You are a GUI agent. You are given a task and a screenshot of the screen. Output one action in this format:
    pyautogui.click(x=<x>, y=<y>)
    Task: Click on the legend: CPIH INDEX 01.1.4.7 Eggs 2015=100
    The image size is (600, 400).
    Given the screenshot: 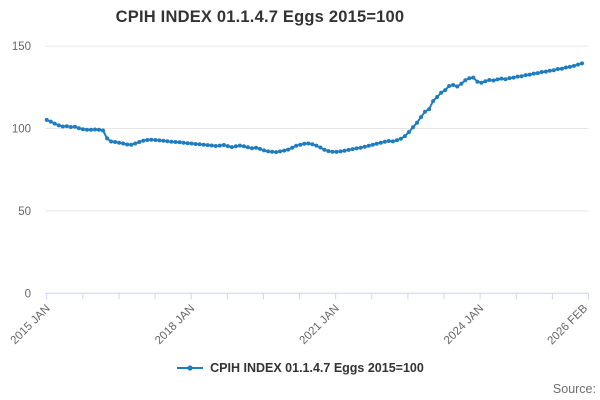 What is the action you would take?
    pyautogui.click(x=300, y=368)
    